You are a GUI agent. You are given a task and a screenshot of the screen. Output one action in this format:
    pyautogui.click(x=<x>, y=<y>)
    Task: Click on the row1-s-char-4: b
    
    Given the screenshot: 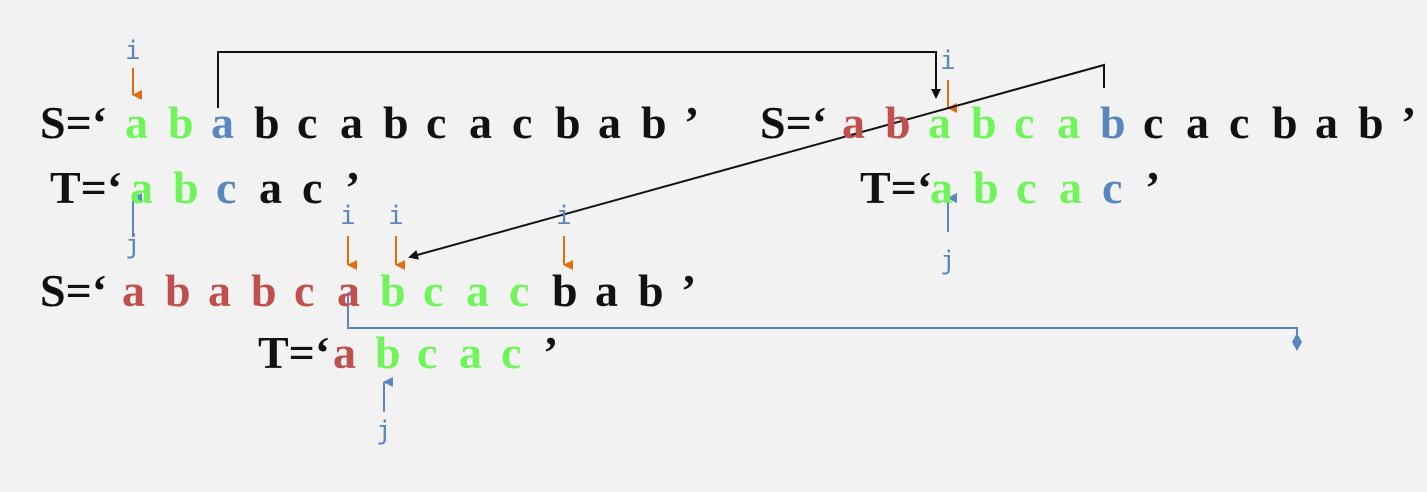 What is the action you would take?
    pyautogui.click(x=267, y=122)
    